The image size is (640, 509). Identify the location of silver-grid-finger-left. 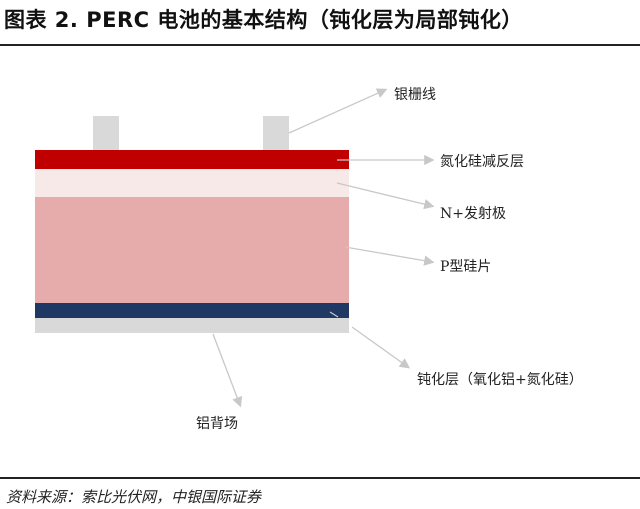
(106, 134).